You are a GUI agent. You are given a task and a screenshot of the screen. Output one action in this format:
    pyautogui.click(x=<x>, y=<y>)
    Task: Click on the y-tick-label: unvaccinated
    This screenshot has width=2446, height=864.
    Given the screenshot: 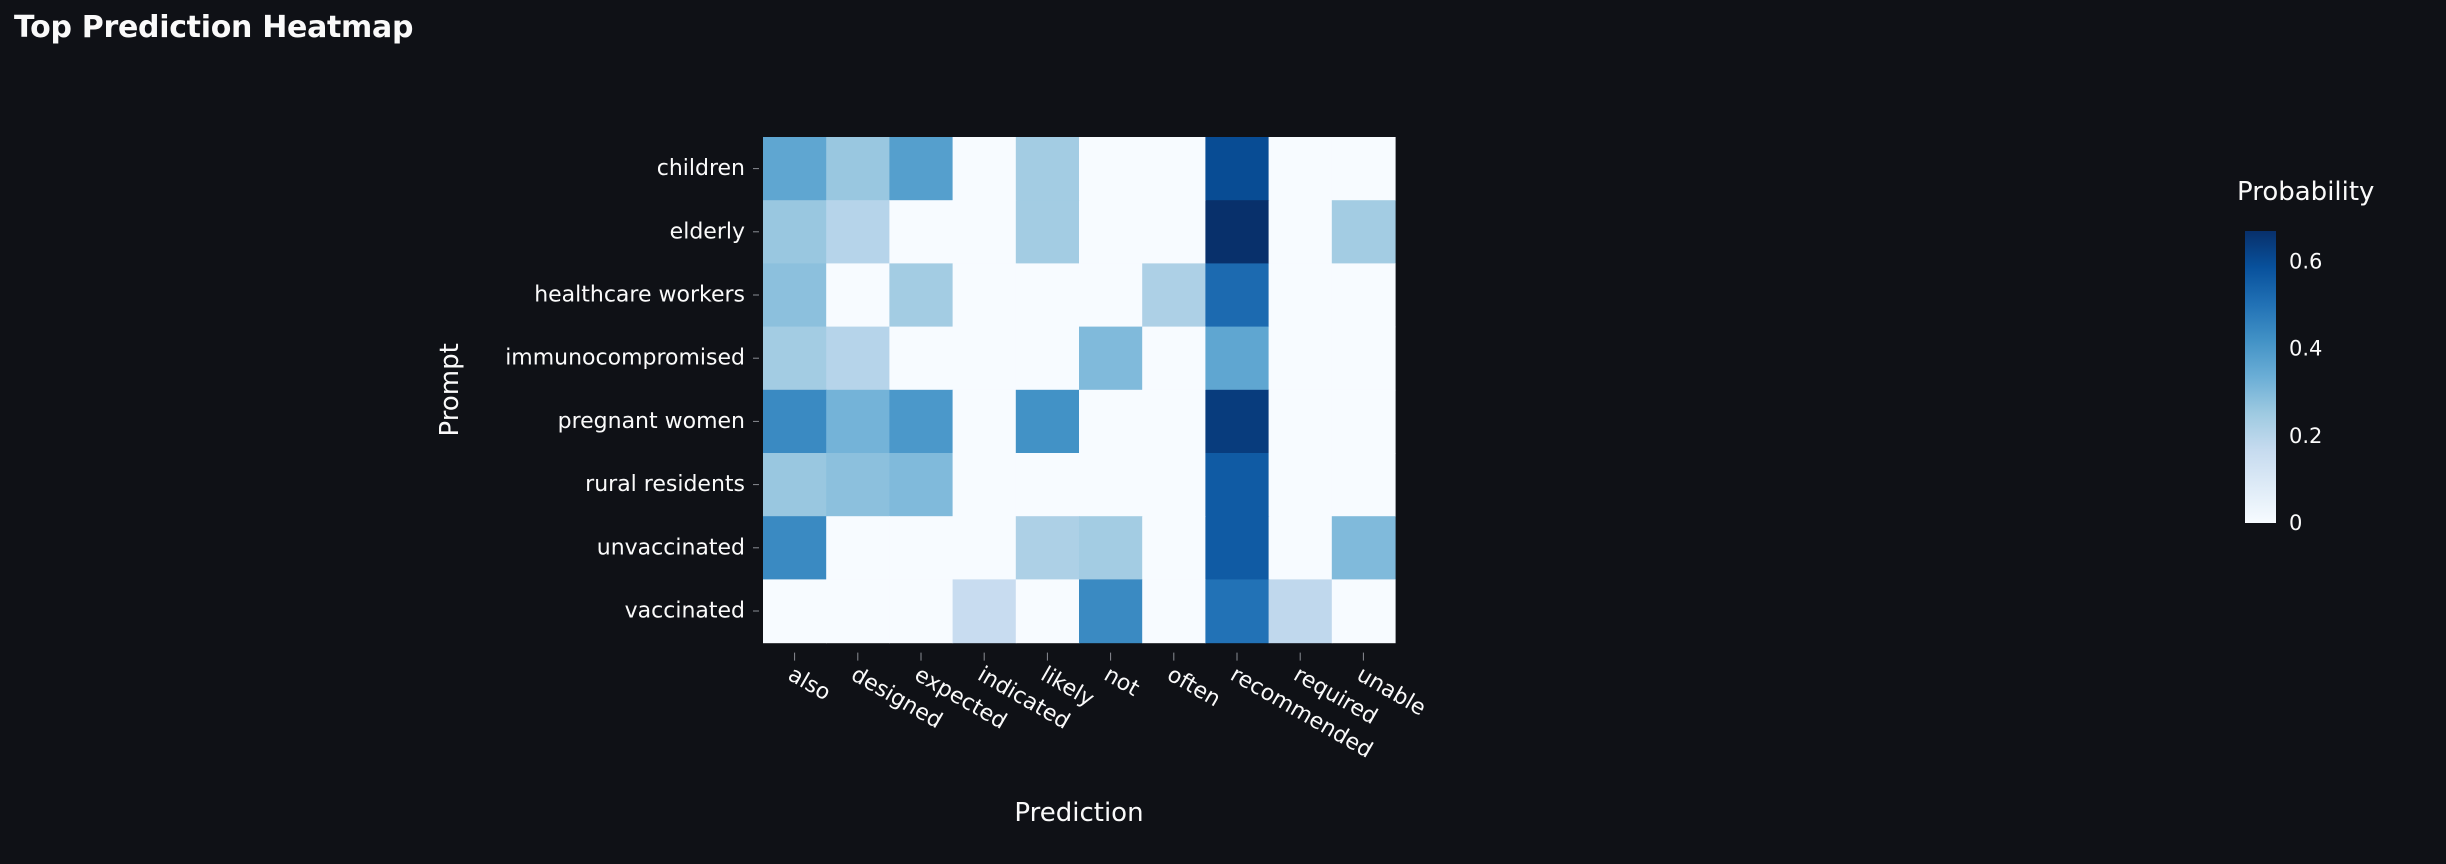 What is the action you would take?
    pyautogui.click(x=671, y=547)
    